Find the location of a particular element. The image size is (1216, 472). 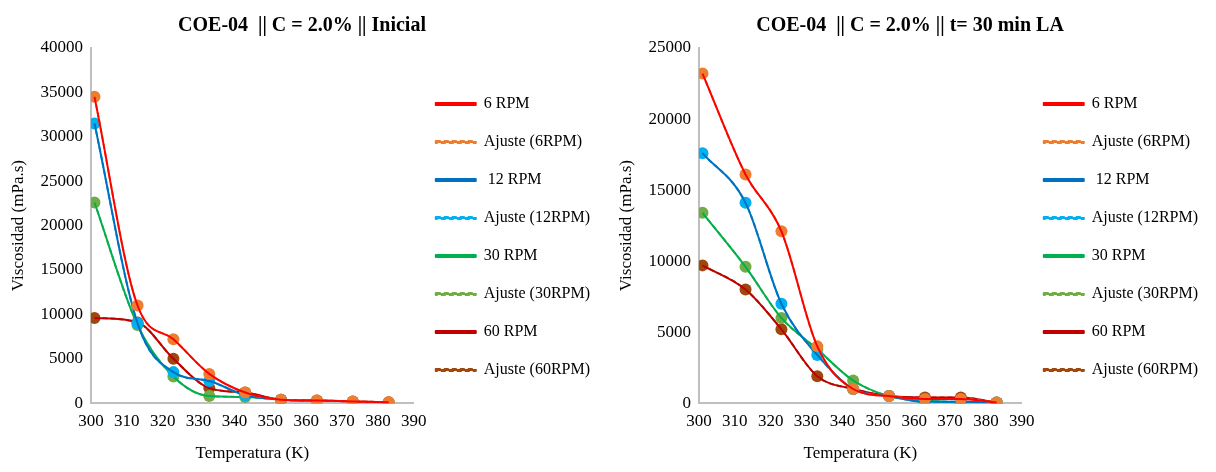

y-tick-label: 40000 is located at coordinates (61, 47).